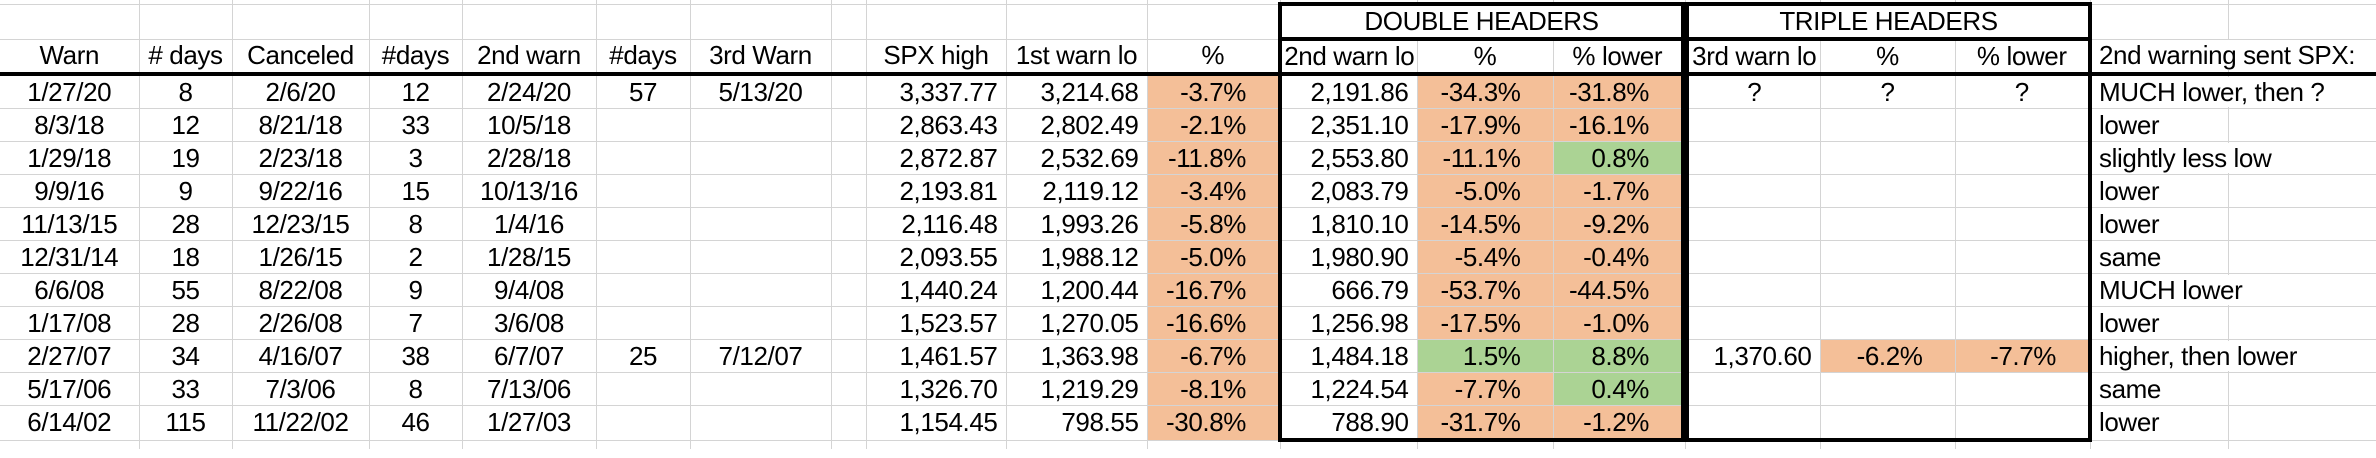  Describe the element at coordinates (1213, 290) in the screenshot. I see `cell-pct1: -16.7%` at that location.